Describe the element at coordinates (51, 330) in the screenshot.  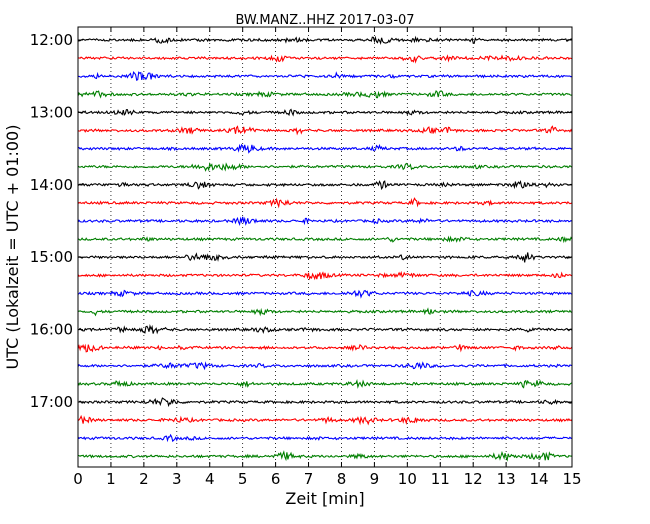
I see `y-tick-label: 16:00` at that location.